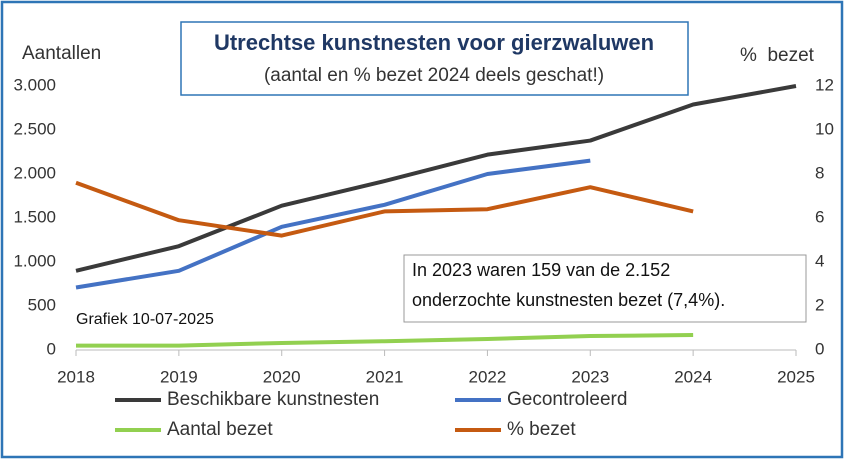 This screenshot has width=845, height=460. What do you see at coordinates (220, 429) in the screenshot?
I see `legend-label: Aantal bezet` at bounding box center [220, 429].